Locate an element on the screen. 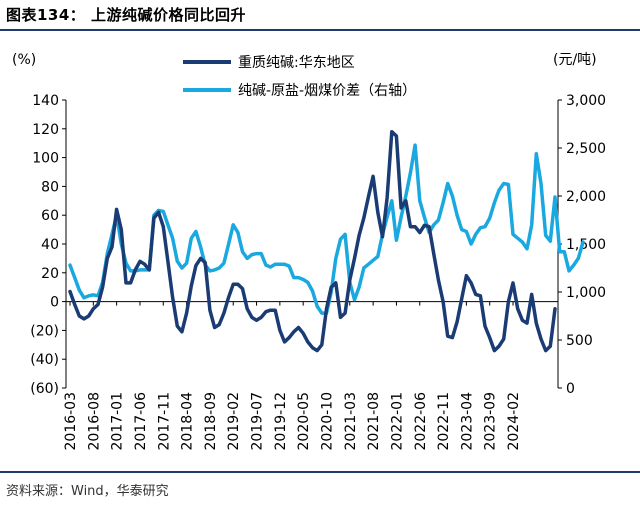 Image resolution: width=640 pixels, height=505 pixels. x-tick-label: 2023-09 is located at coordinates (491, 421).